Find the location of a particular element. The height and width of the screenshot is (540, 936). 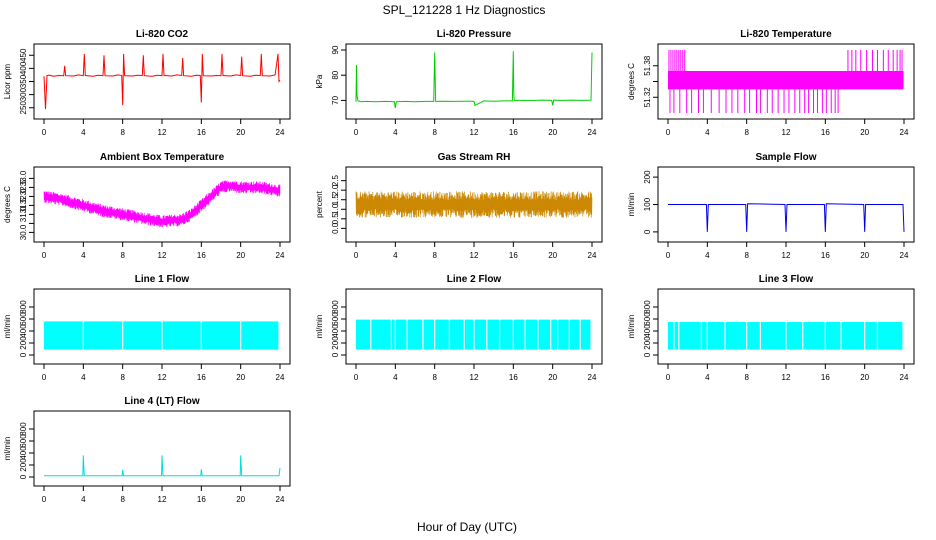

panel-title-line4: Line 4 (LT) Flow is located at coordinates (162, 401).